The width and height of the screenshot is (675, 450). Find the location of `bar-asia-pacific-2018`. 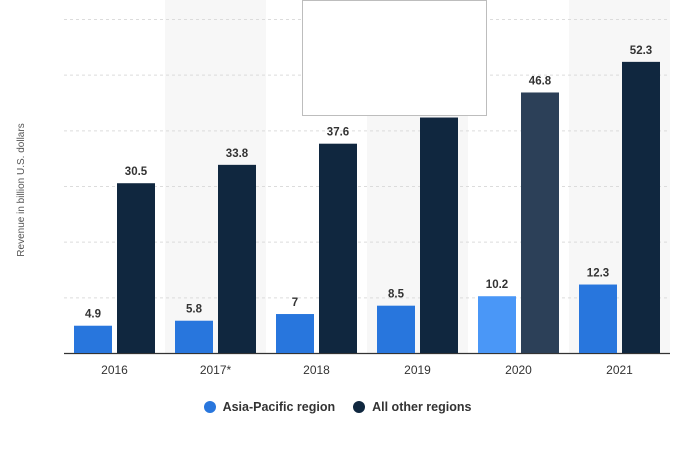

bar-asia-pacific-2018 is located at coordinates (295, 333).